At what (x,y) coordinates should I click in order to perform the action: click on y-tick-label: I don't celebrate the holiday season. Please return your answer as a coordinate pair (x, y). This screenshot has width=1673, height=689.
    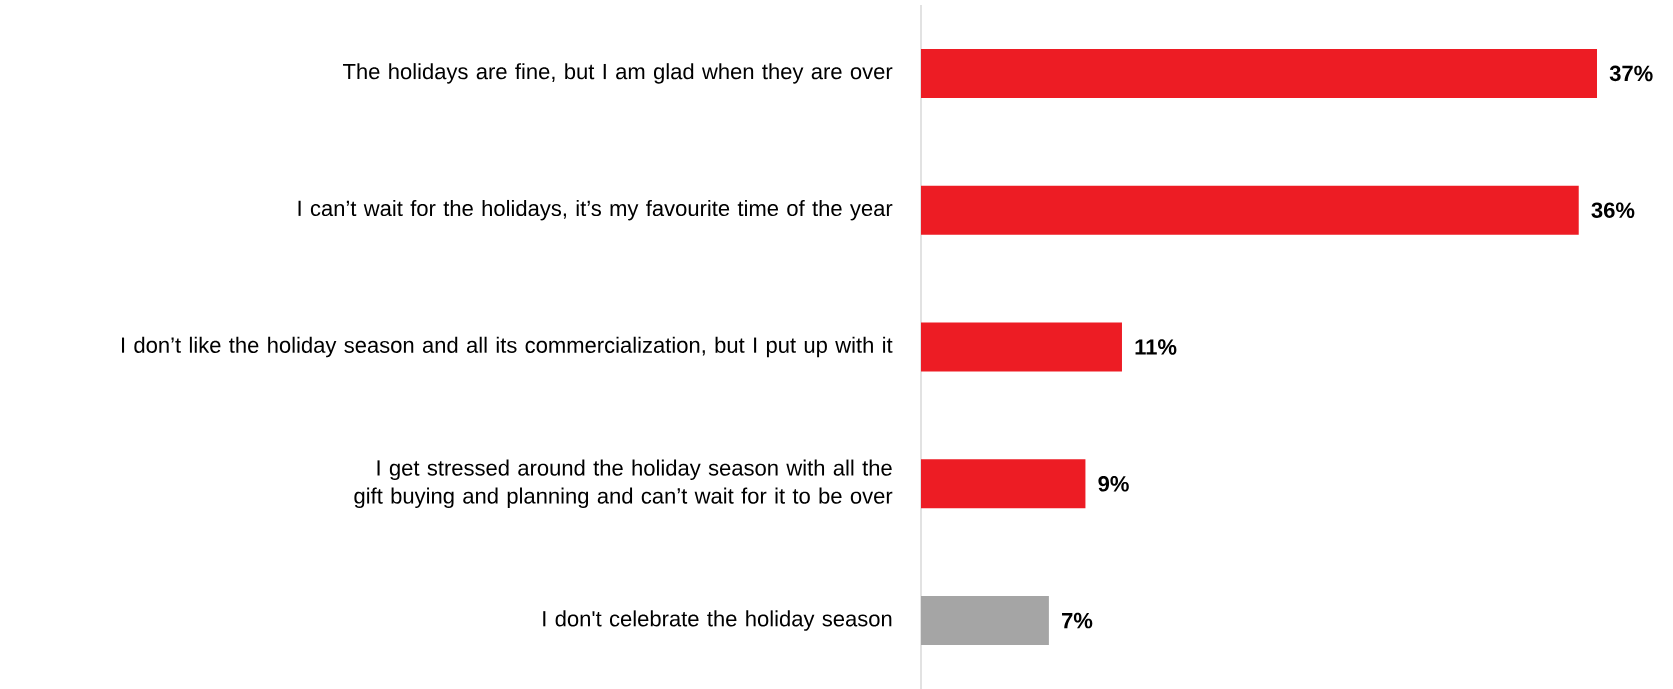
    Looking at the image, I should click on (717, 620).